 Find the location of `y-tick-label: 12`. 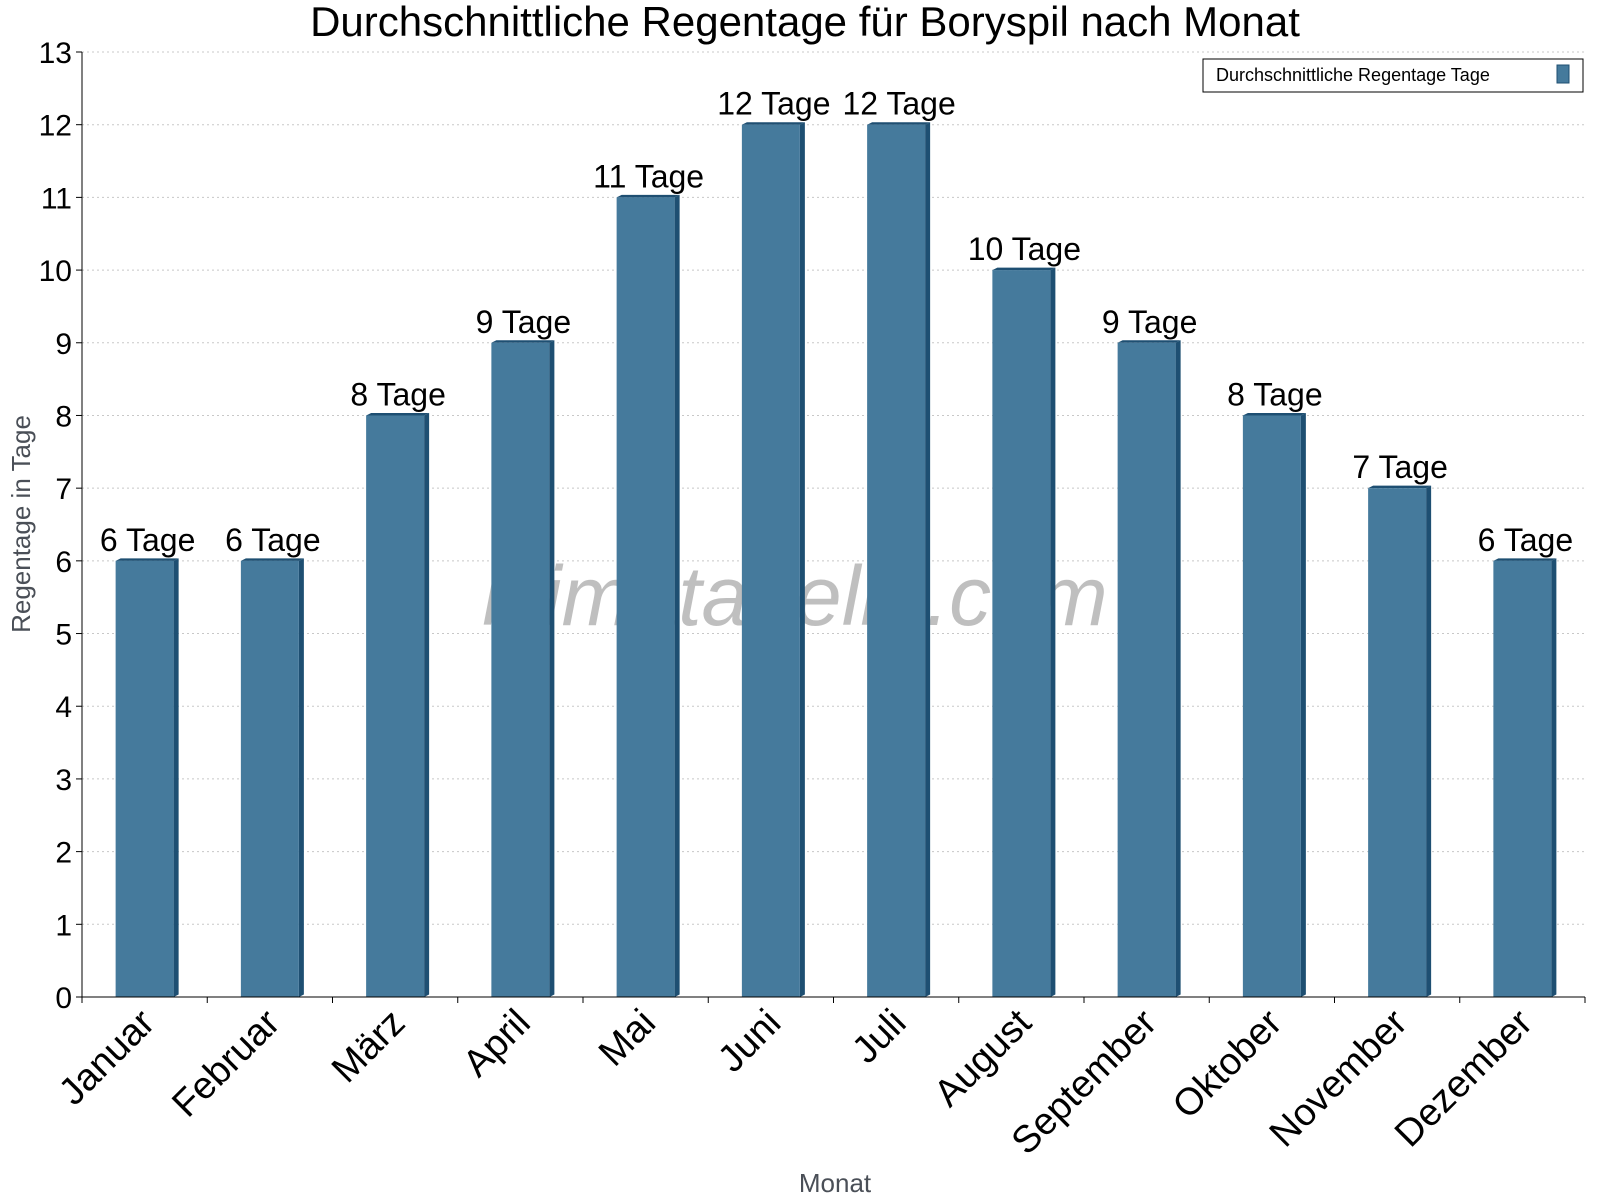

y-tick-label: 12 is located at coordinates (55, 126).